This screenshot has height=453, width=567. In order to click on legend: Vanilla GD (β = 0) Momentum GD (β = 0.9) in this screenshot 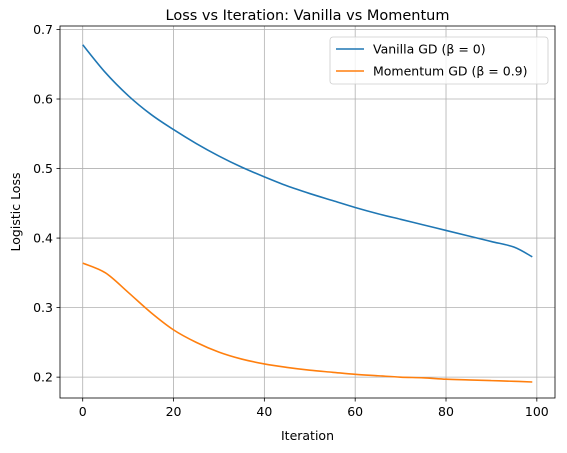, I will do `click(439, 60)`.